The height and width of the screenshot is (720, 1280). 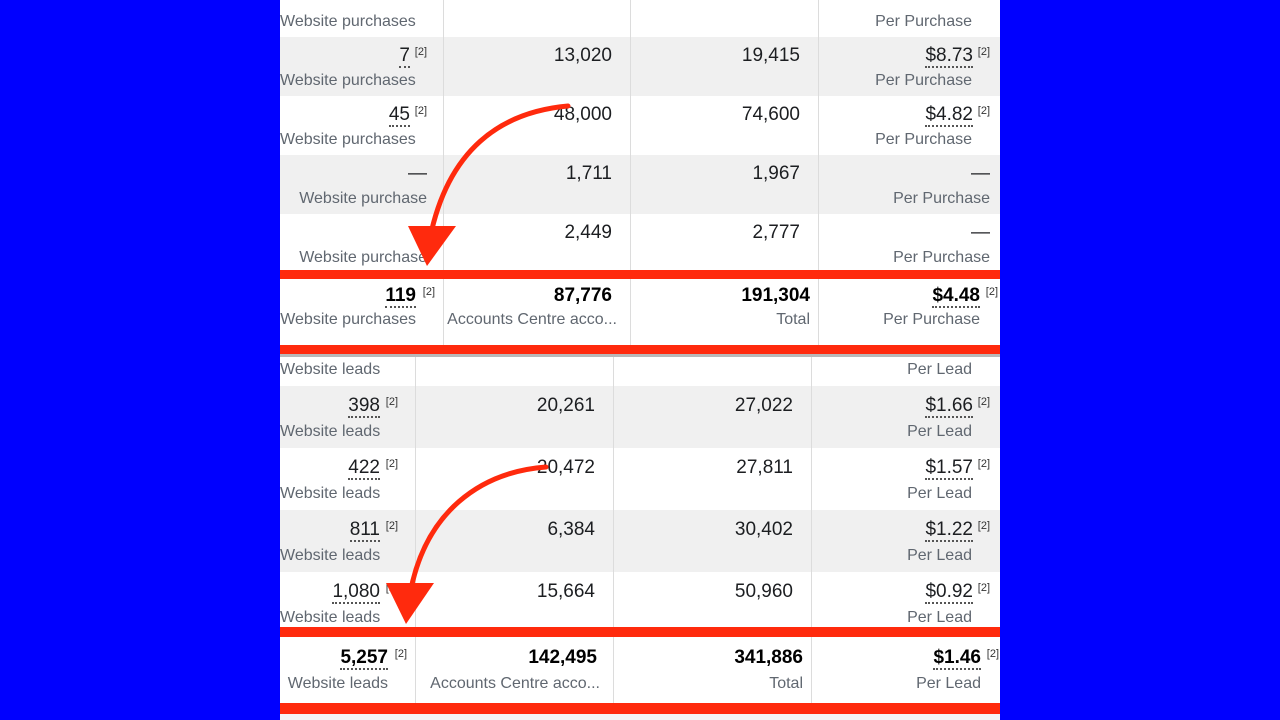 What do you see at coordinates (640, 355) in the screenshot?
I see `section-divider` at bounding box center [640, 355].